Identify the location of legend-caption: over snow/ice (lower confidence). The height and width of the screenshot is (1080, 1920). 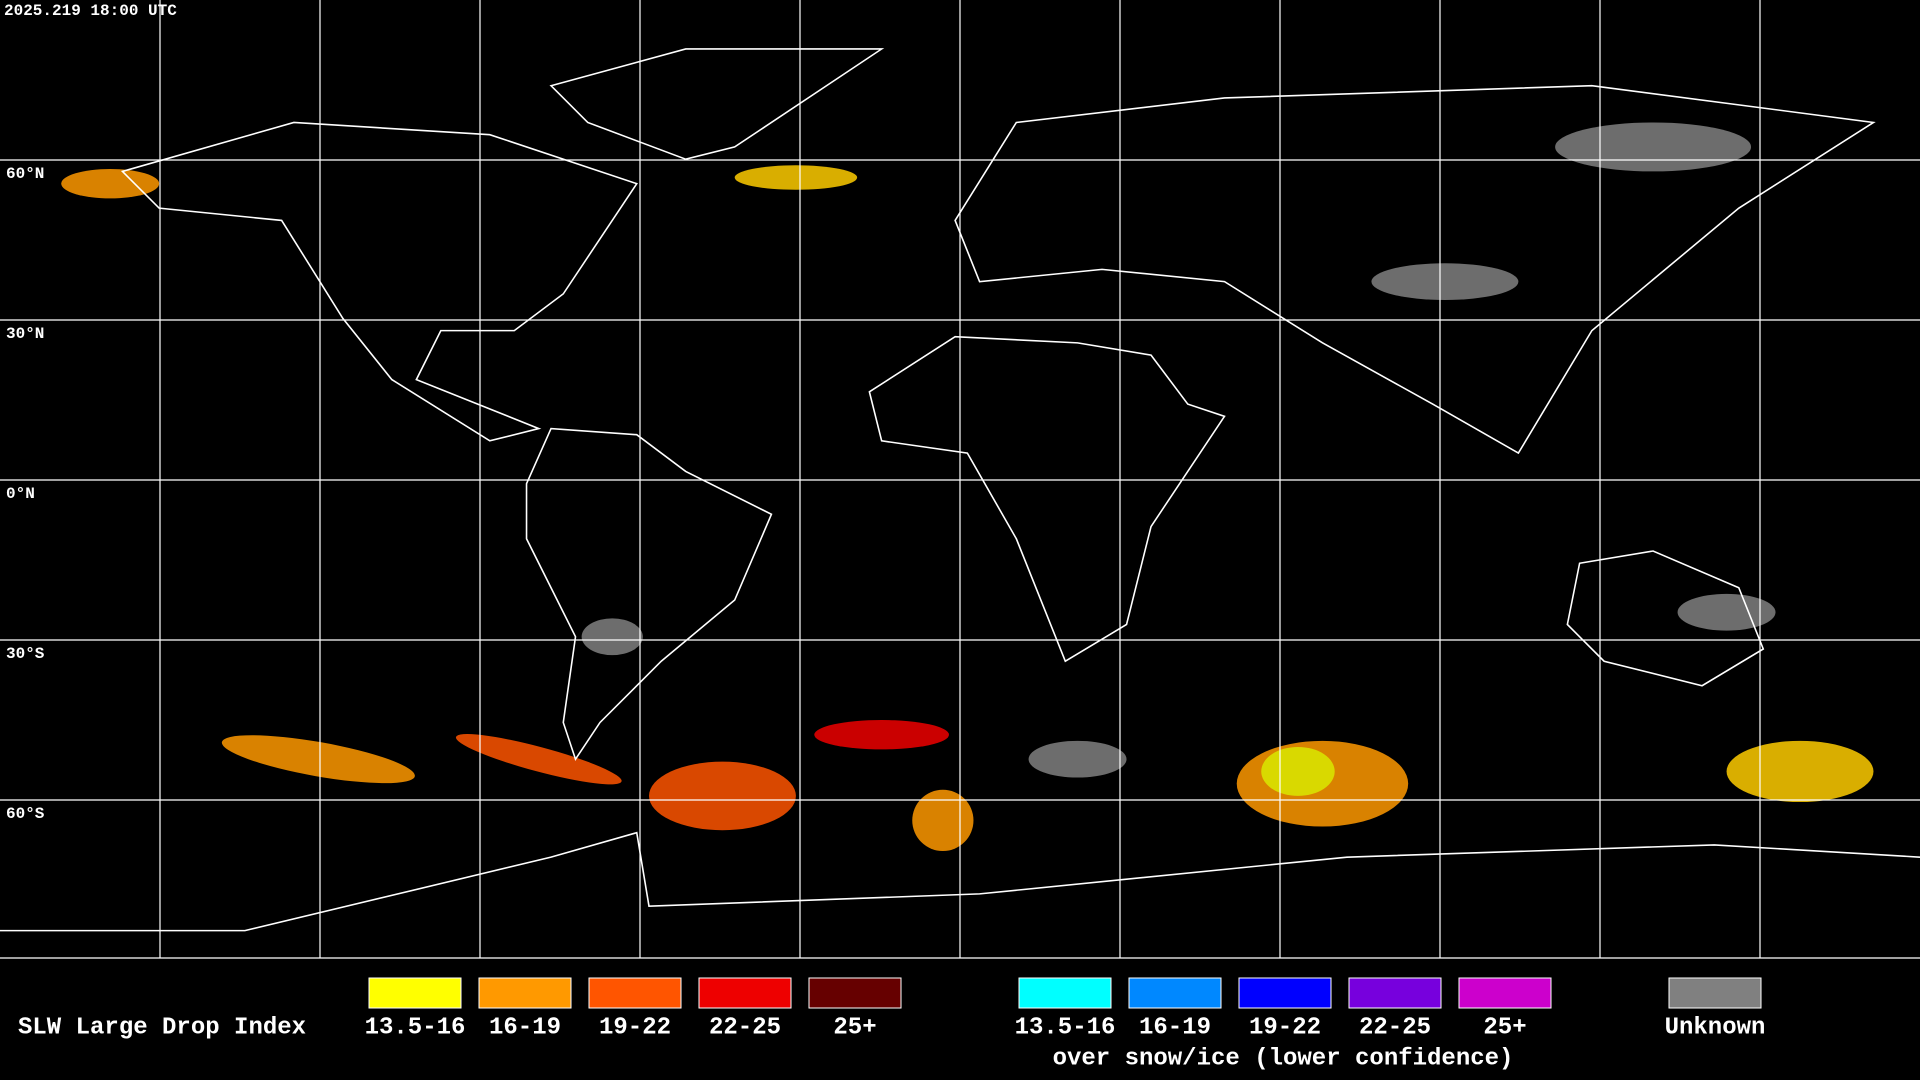
(1283, 1058).